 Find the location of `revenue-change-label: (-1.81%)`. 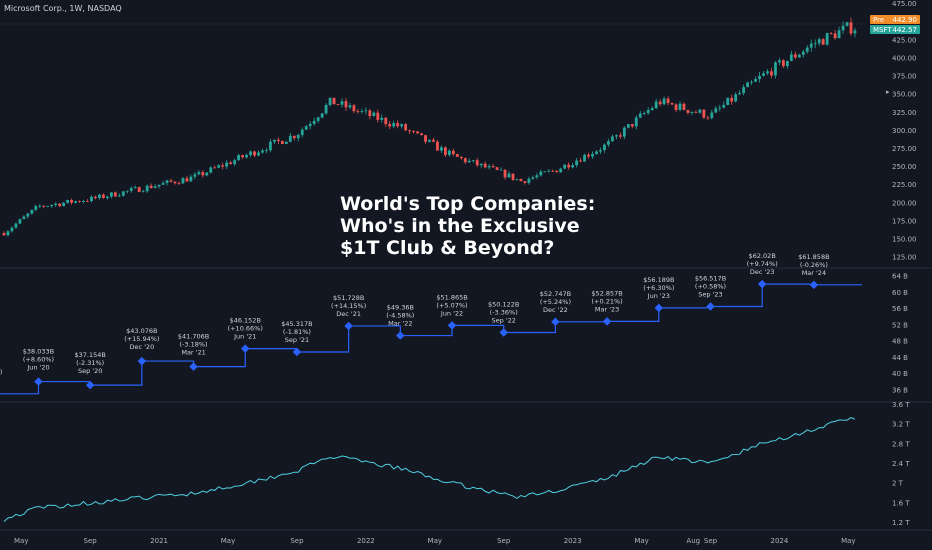

revenue-change-label: (-1.81%) is located at coordinates (297, 332).